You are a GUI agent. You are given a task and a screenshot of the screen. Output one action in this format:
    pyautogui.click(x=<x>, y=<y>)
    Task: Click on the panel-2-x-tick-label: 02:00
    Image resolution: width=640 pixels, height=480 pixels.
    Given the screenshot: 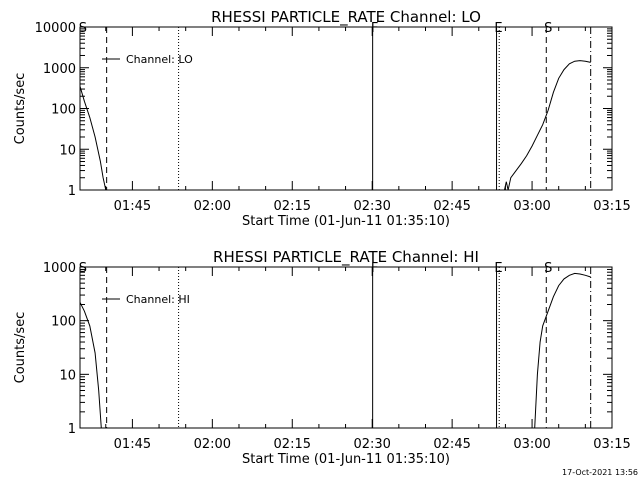 What is the action you would take?
    pyautogui.click(x=212, y=444)
    